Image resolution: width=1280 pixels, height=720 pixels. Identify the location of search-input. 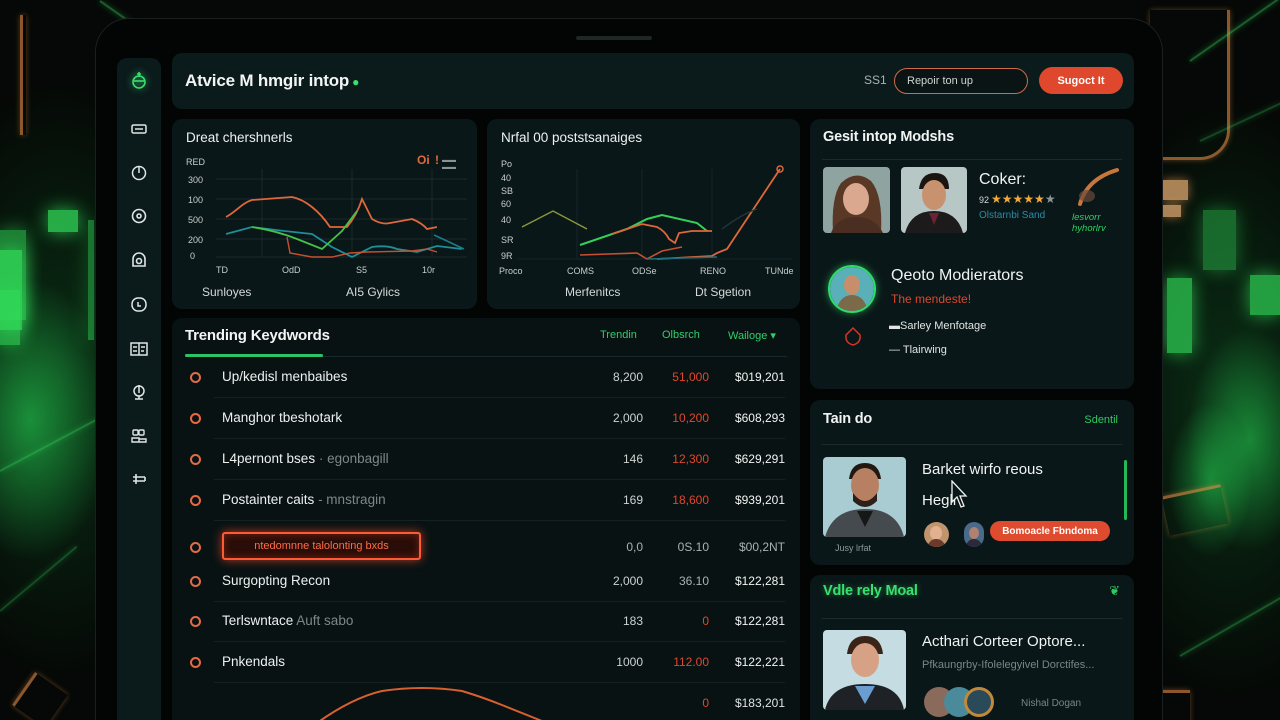
(961, 81).